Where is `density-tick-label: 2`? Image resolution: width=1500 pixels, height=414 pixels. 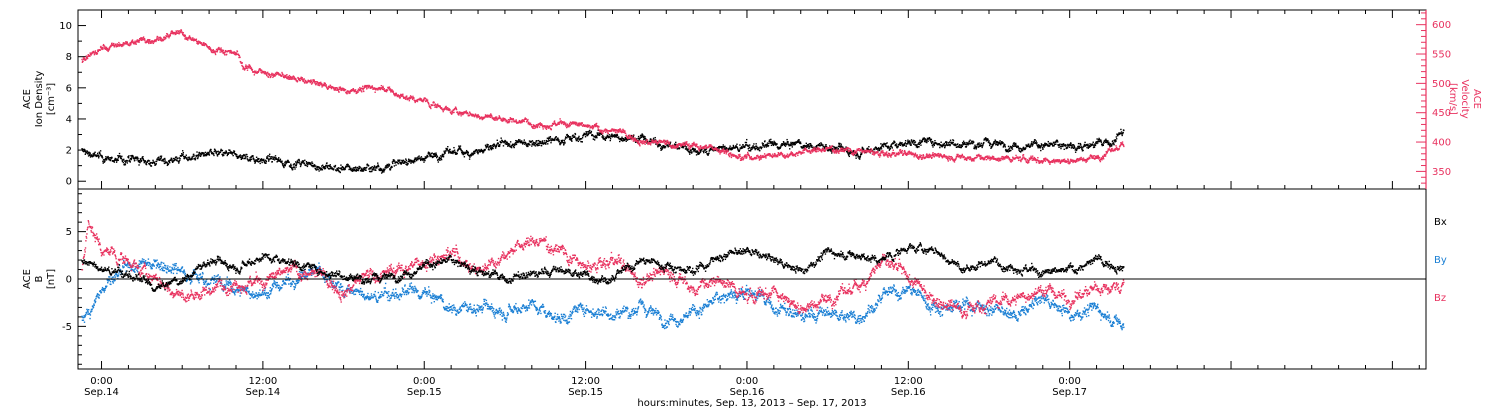 density-tick-label: 2 is located at coordinates (69, 151).